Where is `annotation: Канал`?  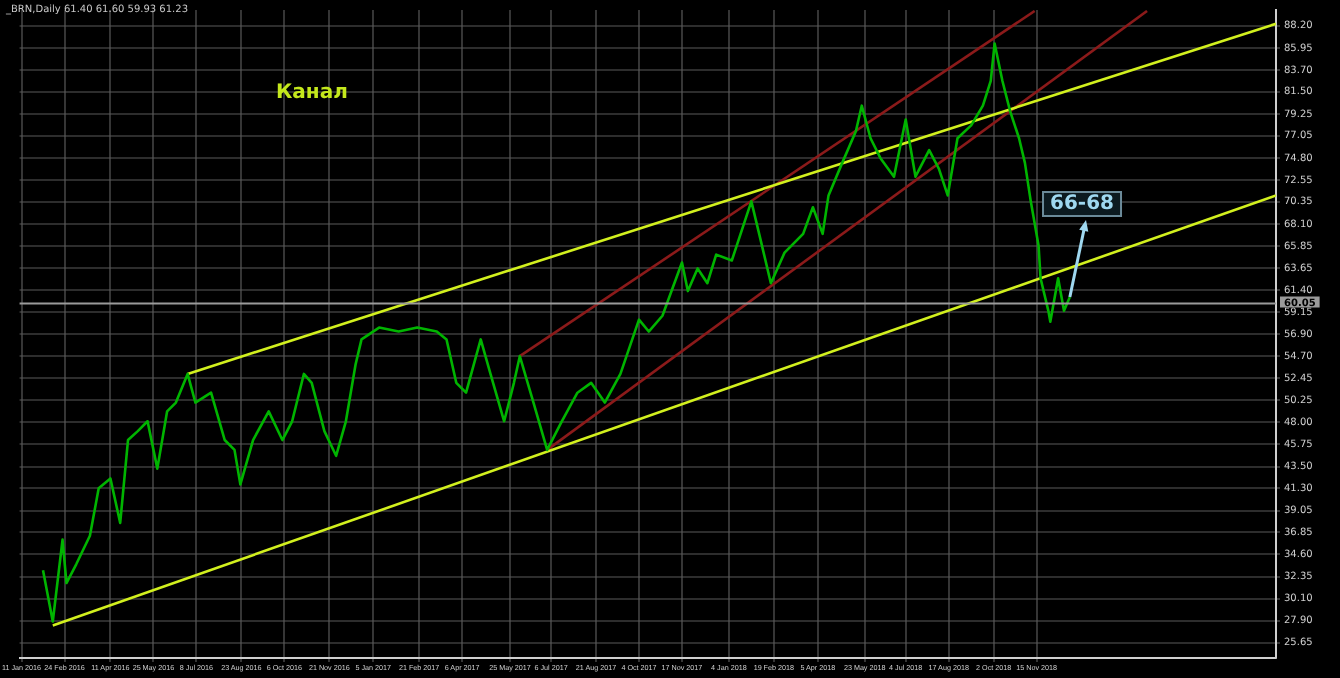 annotation: Канал is located at coordinates (312, 93).